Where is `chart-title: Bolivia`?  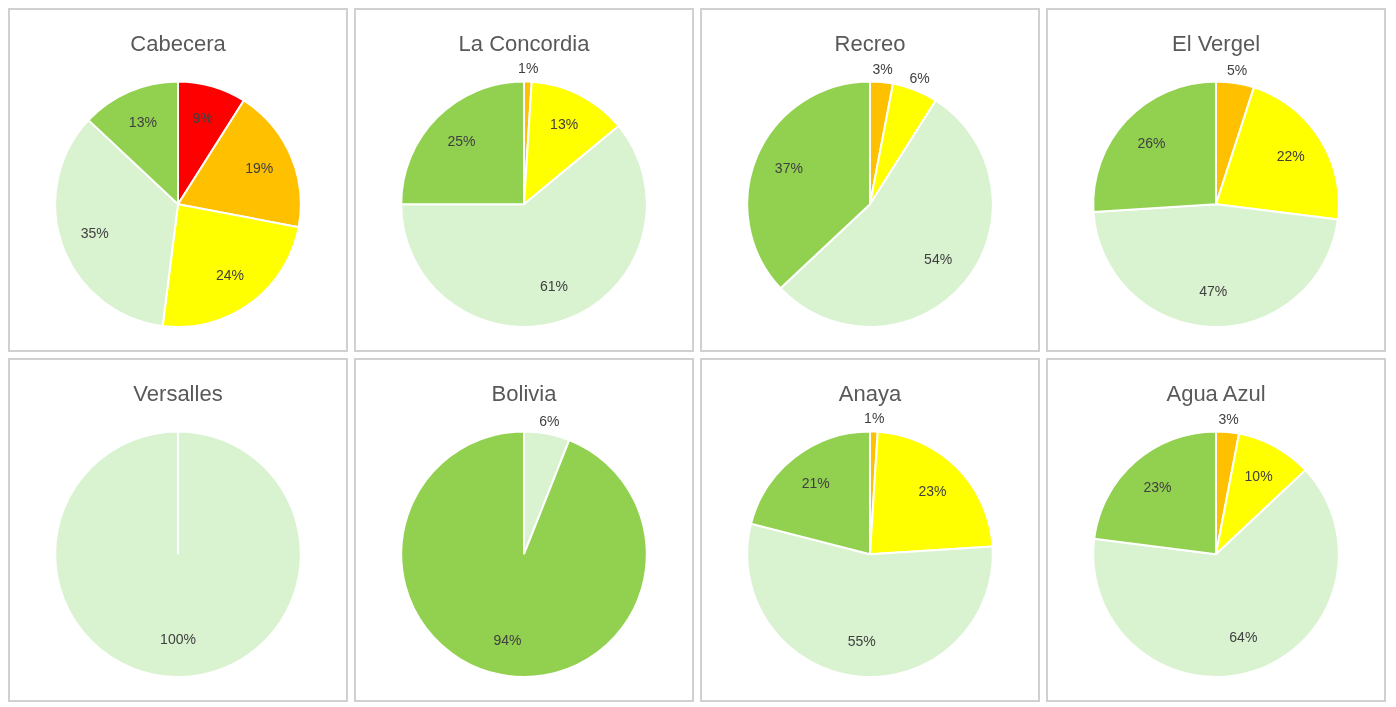 chart-title: Bolivia is located at coordinates (524, 394).